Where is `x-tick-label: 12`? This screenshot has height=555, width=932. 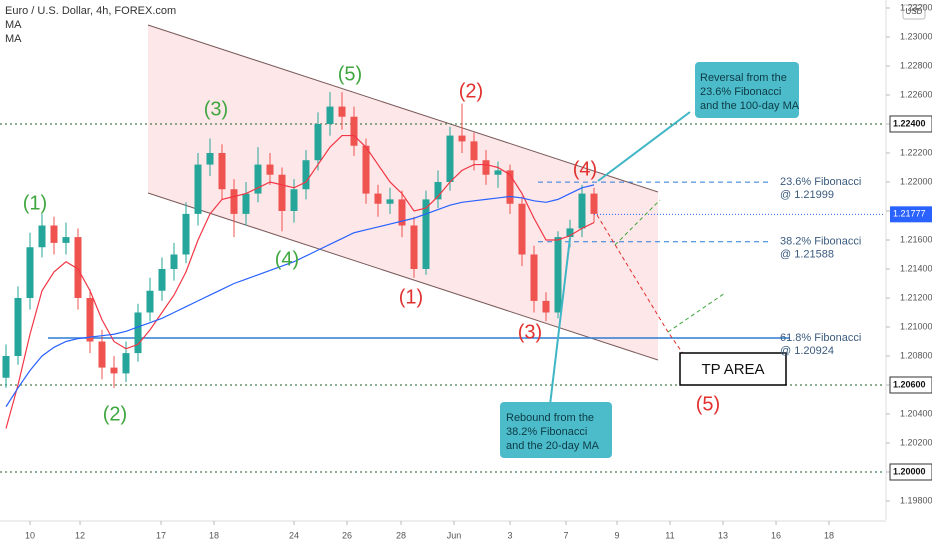 x-tick-label: 12 is located at coordinates (80, 535).